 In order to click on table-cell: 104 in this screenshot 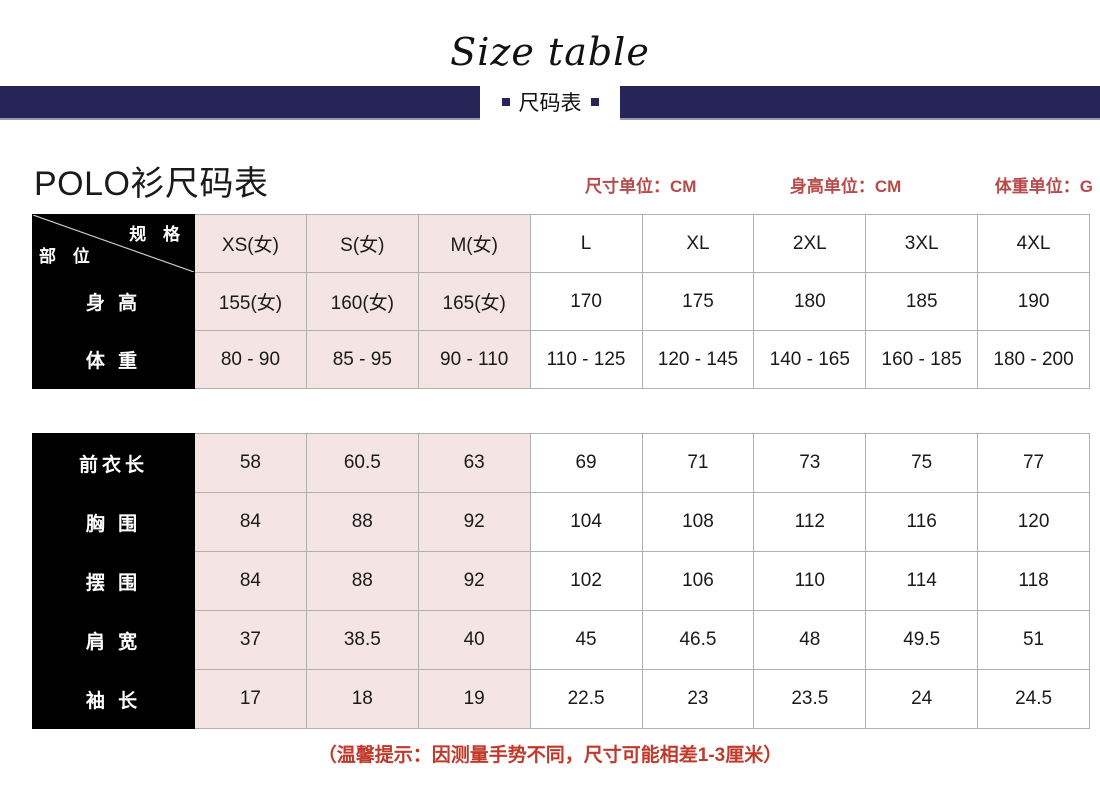, I will do `click(586, 522)`.